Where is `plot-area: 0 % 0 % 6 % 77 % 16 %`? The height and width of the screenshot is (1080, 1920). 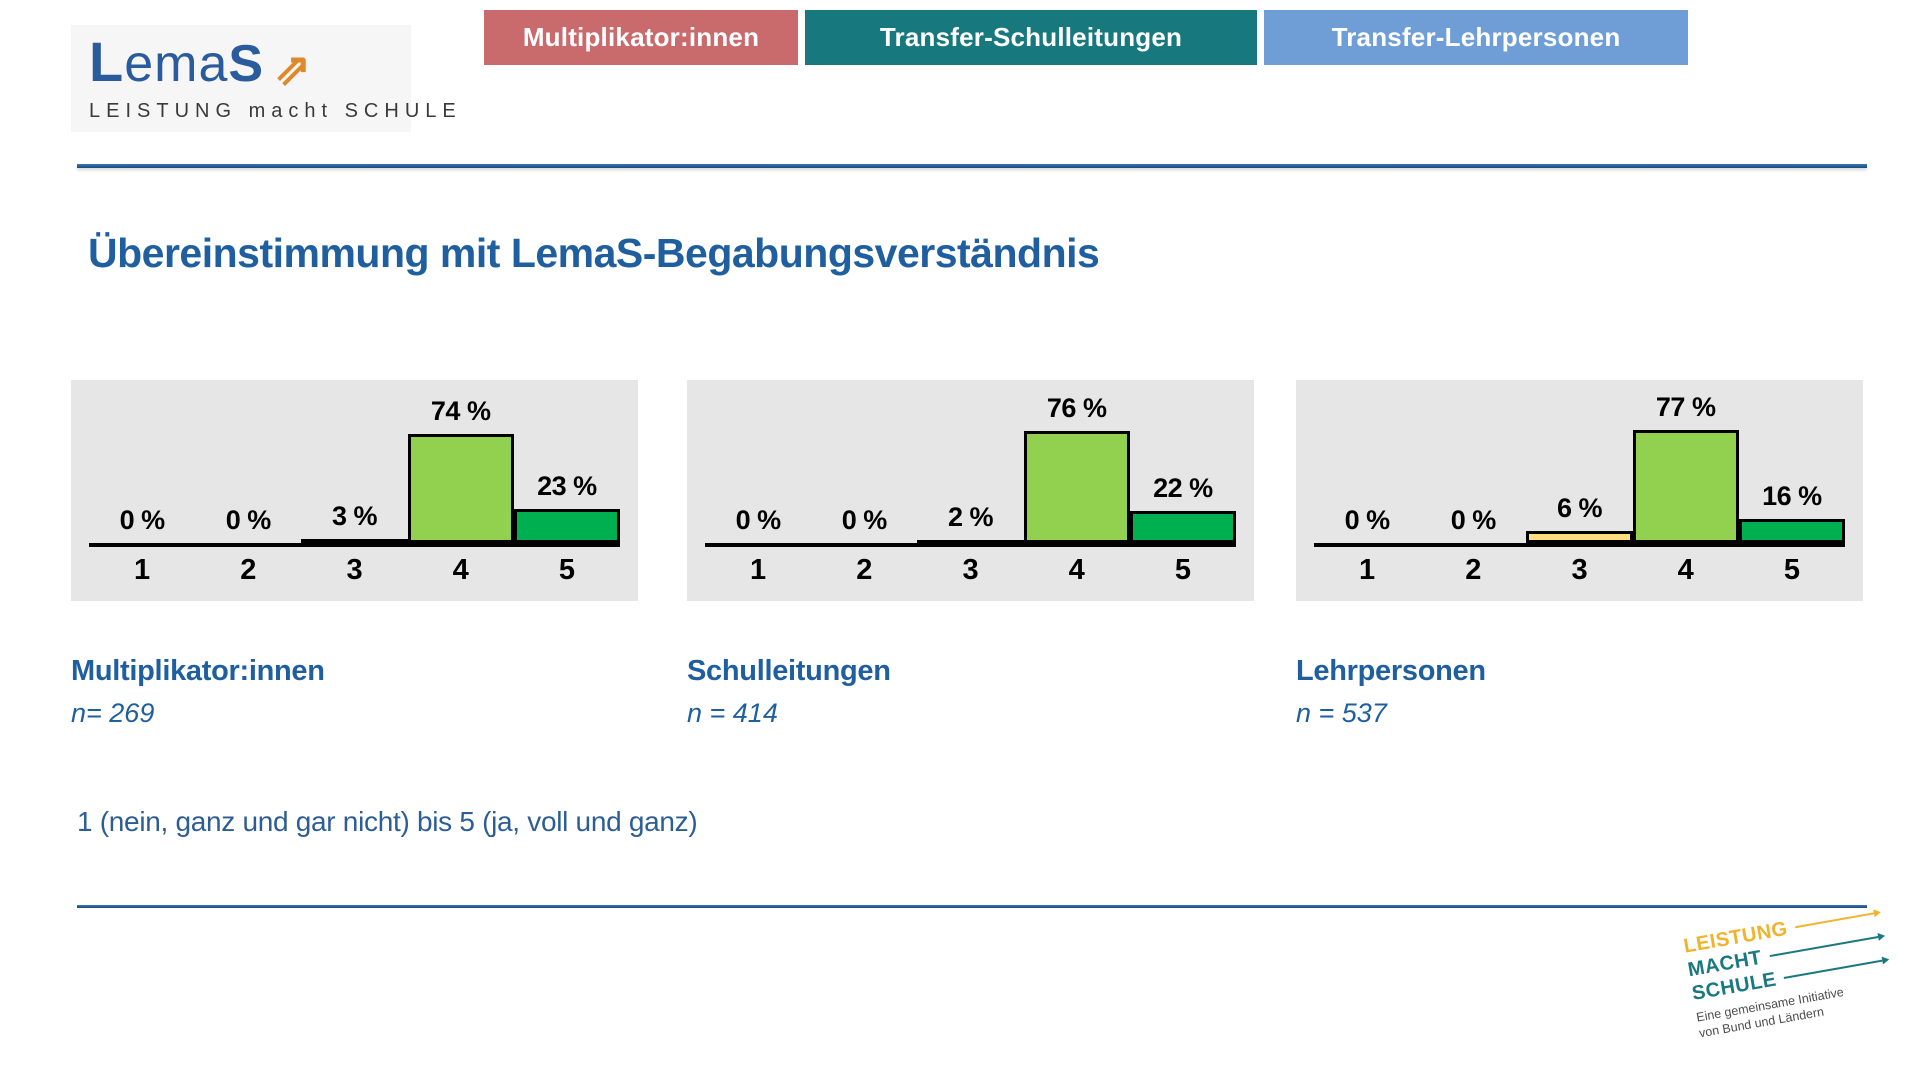
plot-area: 0 % 0 % 6 % 77 % 16 % is located at coordinates (1579, 463).